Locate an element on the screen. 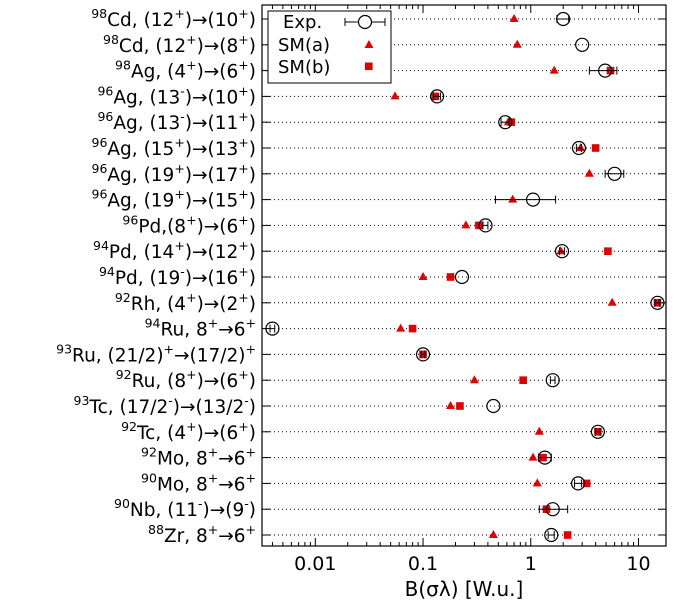 The image size is (683, 608). x-tick-label: 1 is located at coordinates (531, 564).